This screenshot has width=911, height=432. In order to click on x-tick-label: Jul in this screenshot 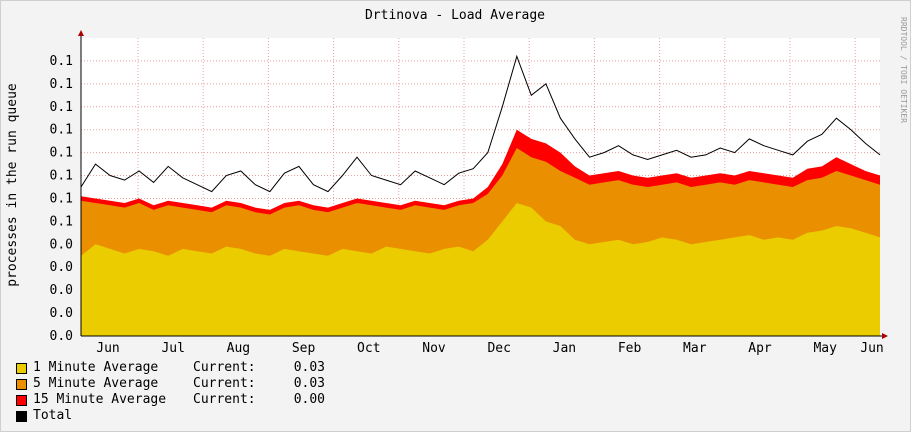, I will do `click(172, 348)`.